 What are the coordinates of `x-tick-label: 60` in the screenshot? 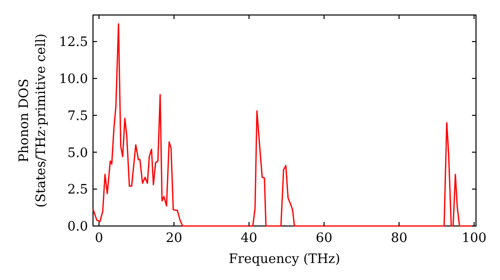 It's located at (324, 238).